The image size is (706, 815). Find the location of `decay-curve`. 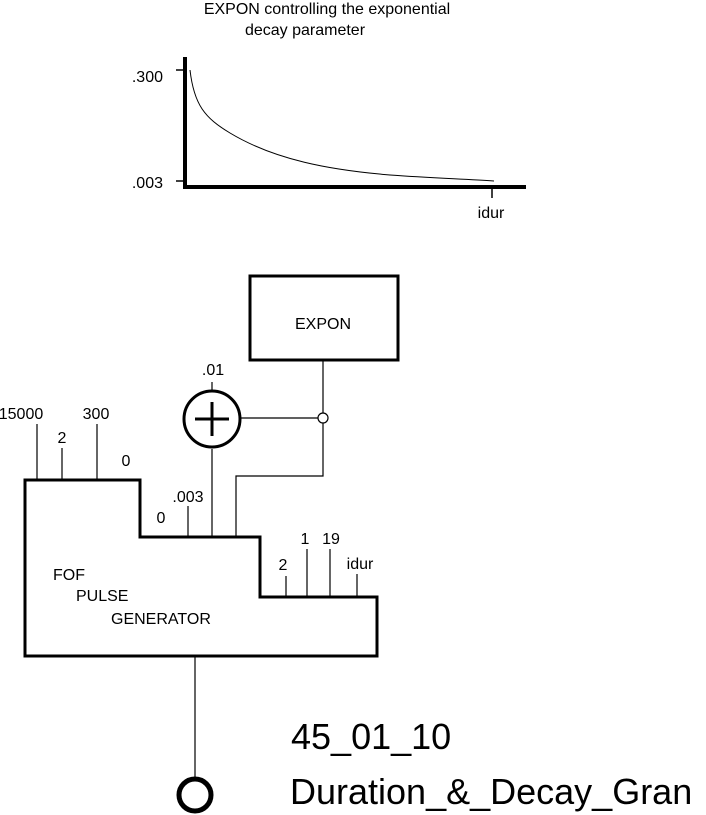

decay-curve is located at coordinates (342, 125).